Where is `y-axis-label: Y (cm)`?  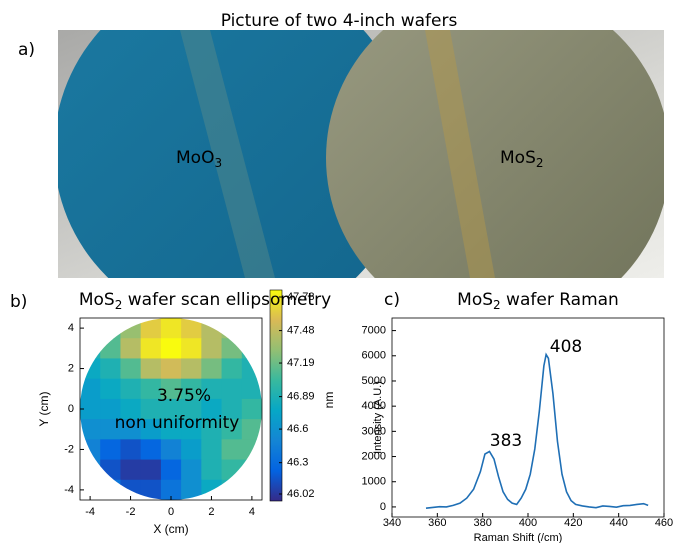
y-axis-label: Y (cm) is located at coordinates (44, 408).